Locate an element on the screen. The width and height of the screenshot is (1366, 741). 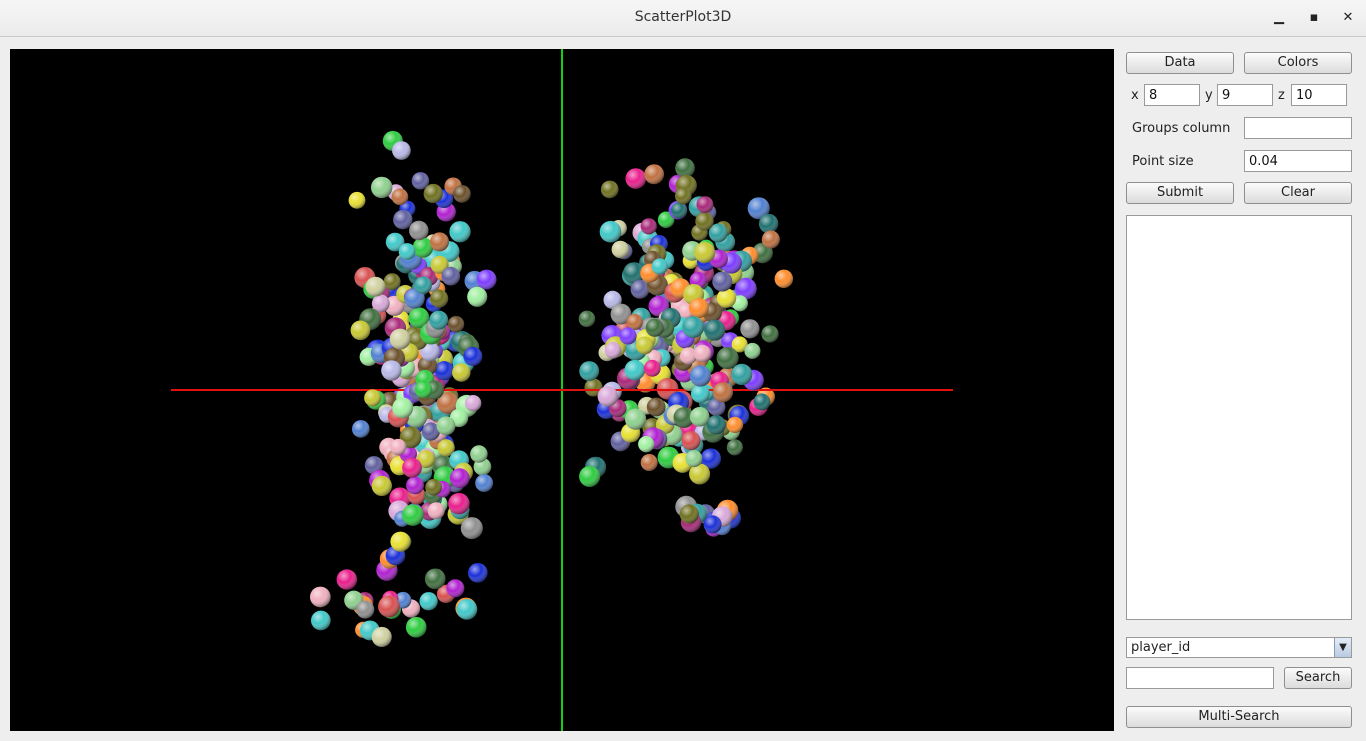
x-column-input is located at coordinates (1172, 95).